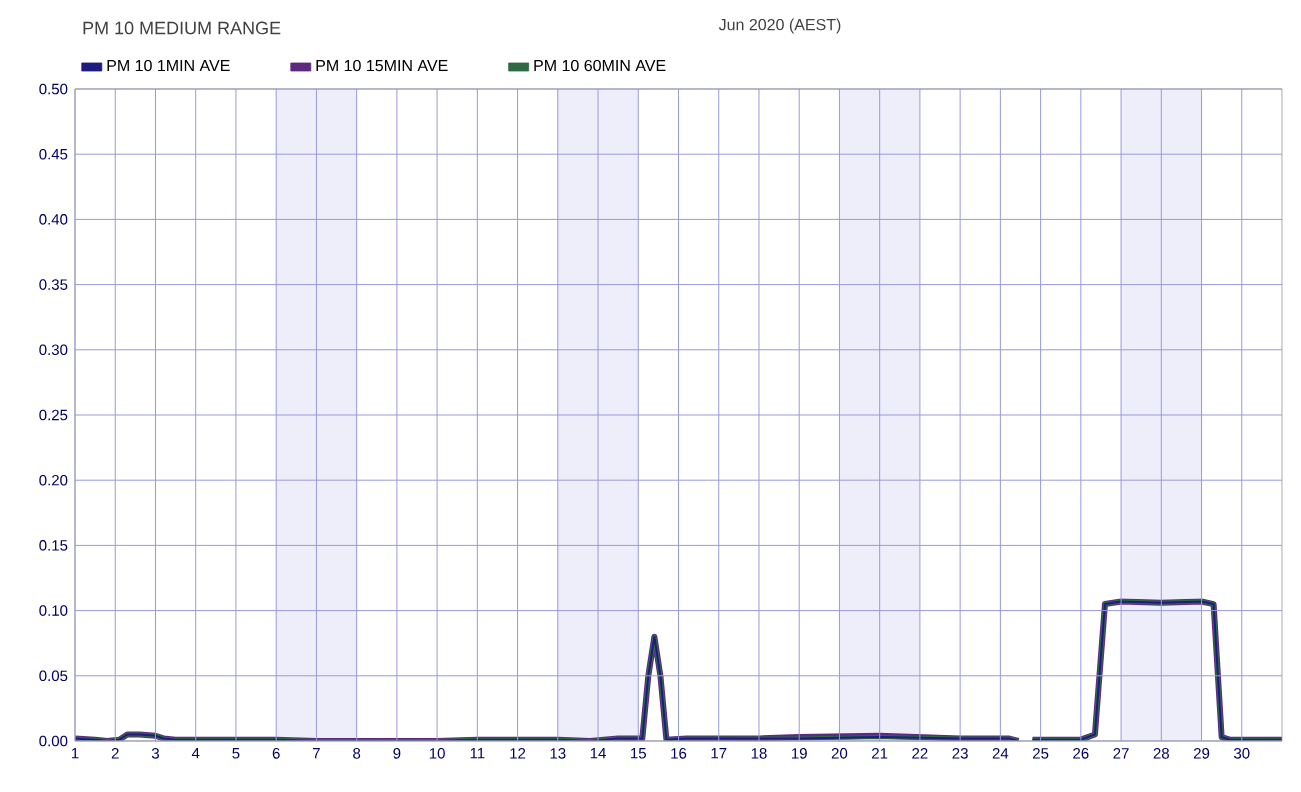 This screenshot has height=792, width=1301. What do you see at coordinates (558, 753) in the screenshot?
I see `x-tick-label: 13` at bounding box center [558, 753].